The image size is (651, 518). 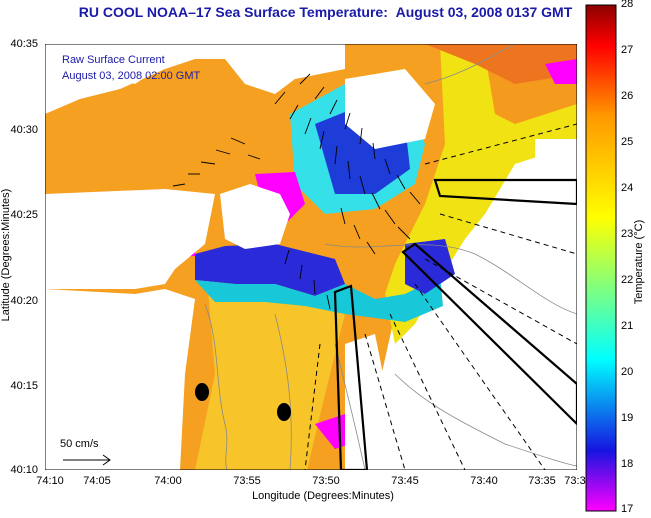 I want to click on cbar-tick: 24, so click(x=627, y=188).